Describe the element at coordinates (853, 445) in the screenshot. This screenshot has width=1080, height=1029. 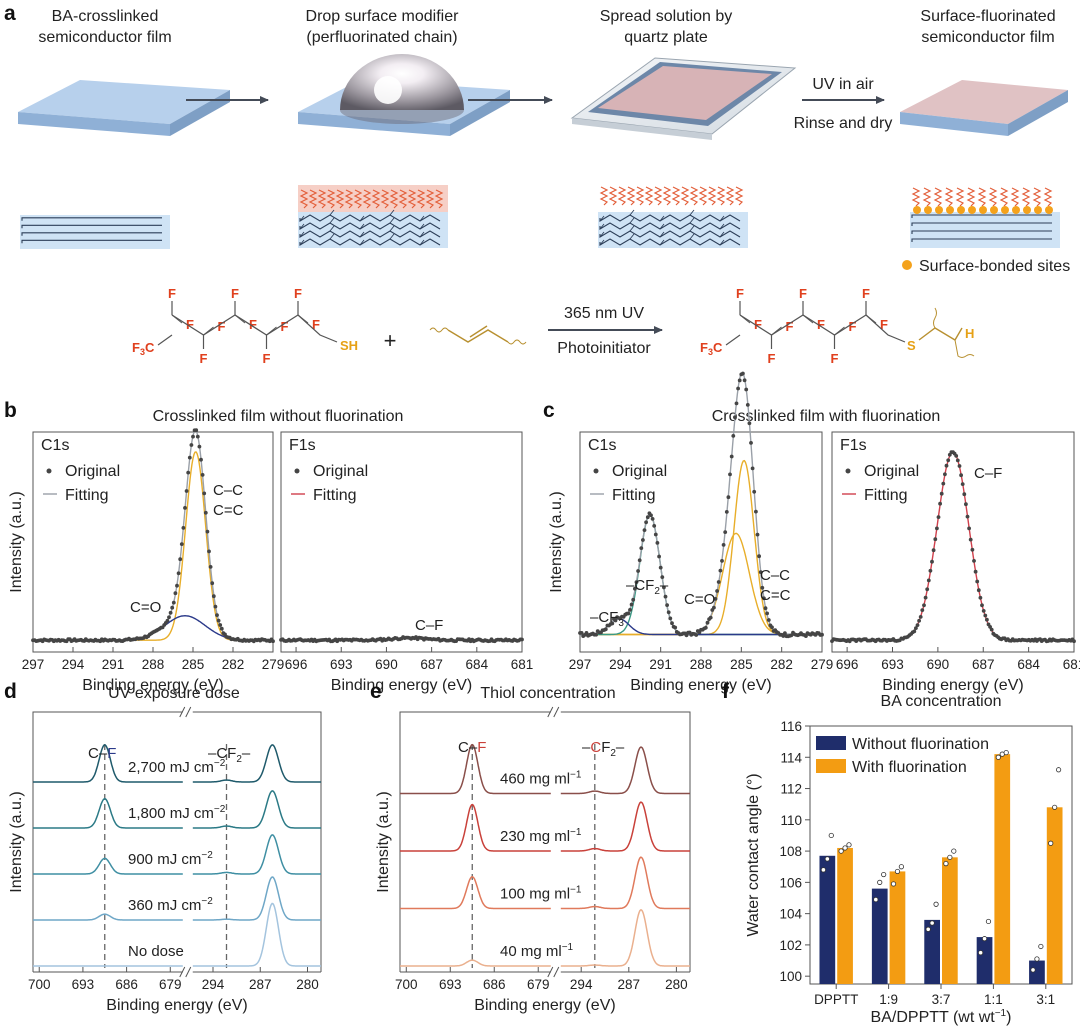
I see `core-level-label: F1s` at that location.